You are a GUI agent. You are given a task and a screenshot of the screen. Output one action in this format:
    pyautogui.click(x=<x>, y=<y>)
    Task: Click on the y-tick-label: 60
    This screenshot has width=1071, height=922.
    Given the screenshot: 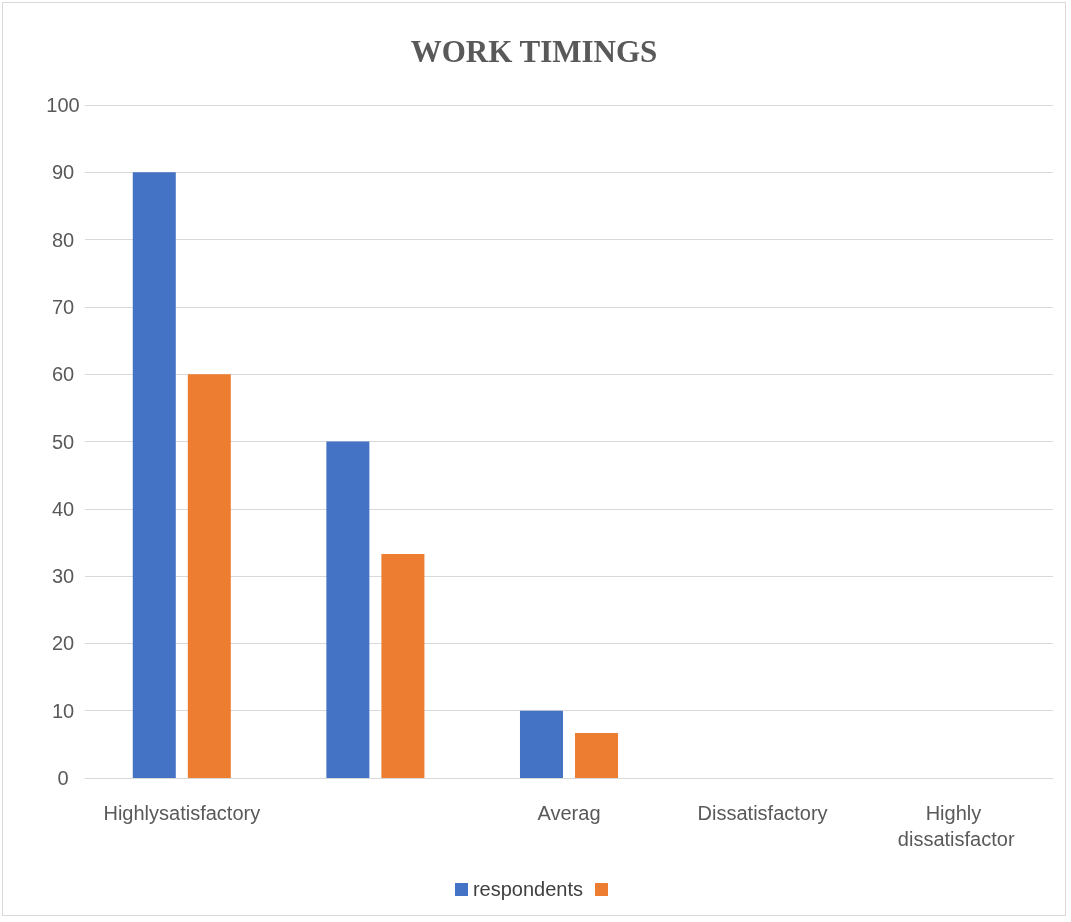 What is the action you would take?
    pyautogui.click(x=63, y=374)
    